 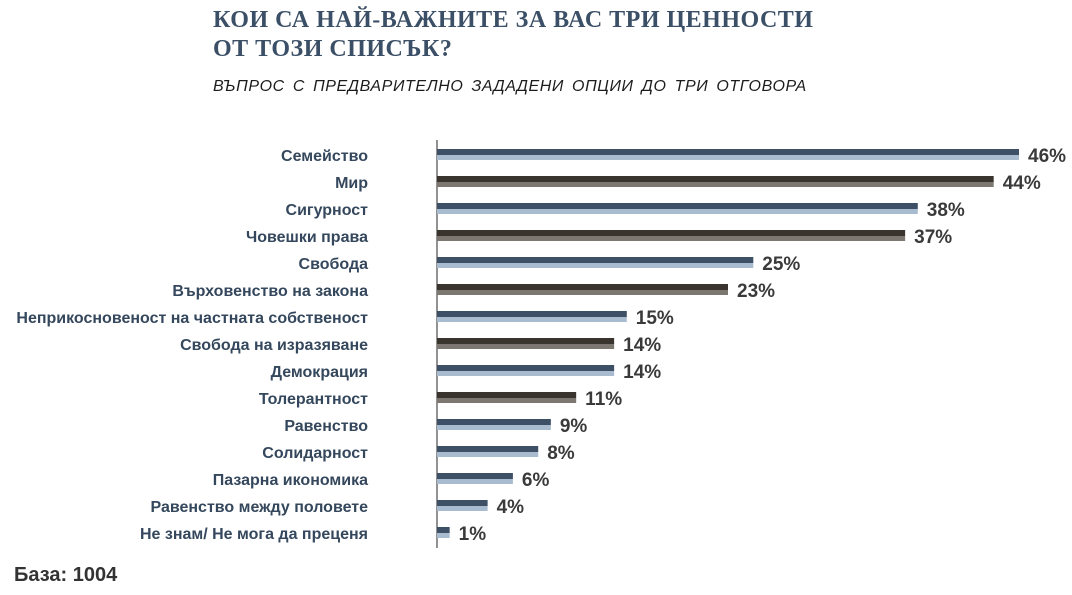 I want to click on sample-base-label: База: 1004, so click(x=66, y=575).